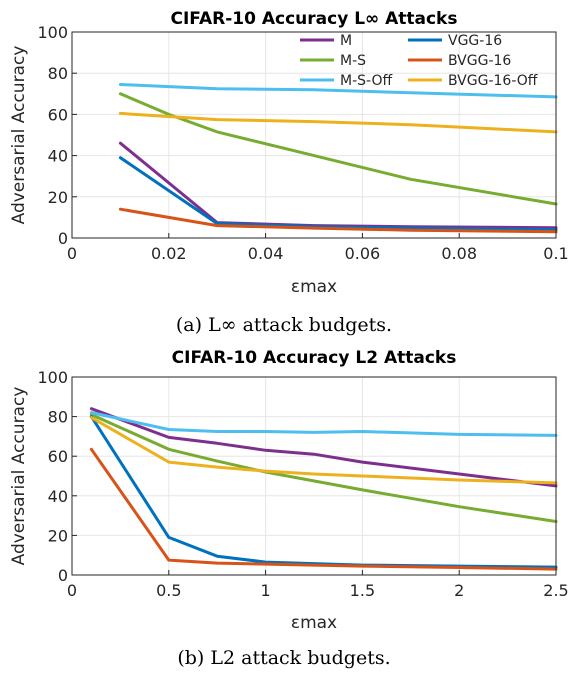  I want to click on chart-linf-xtick-label: 0.1, so click(555, 253).